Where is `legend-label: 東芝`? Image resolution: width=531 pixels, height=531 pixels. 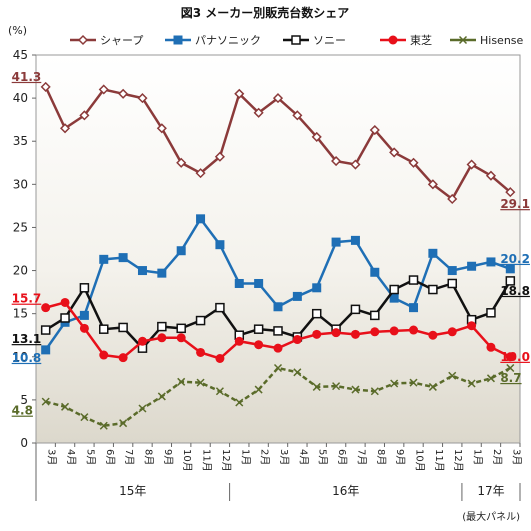
legend-label: 東芝 is located at coordinates (421, 40).